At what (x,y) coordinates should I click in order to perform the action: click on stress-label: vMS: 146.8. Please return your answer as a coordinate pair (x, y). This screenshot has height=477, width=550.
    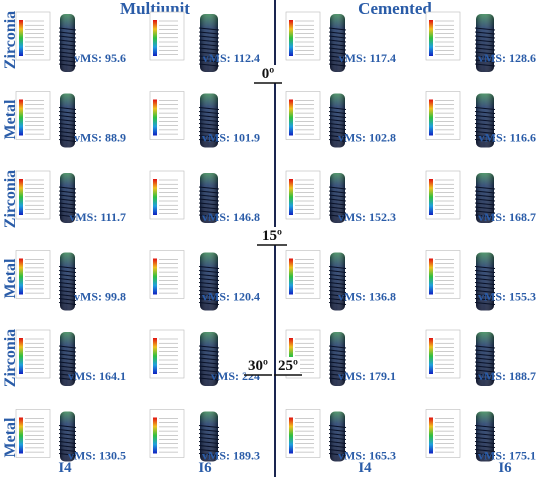
    Looking at the image, I should click on (231, 217).